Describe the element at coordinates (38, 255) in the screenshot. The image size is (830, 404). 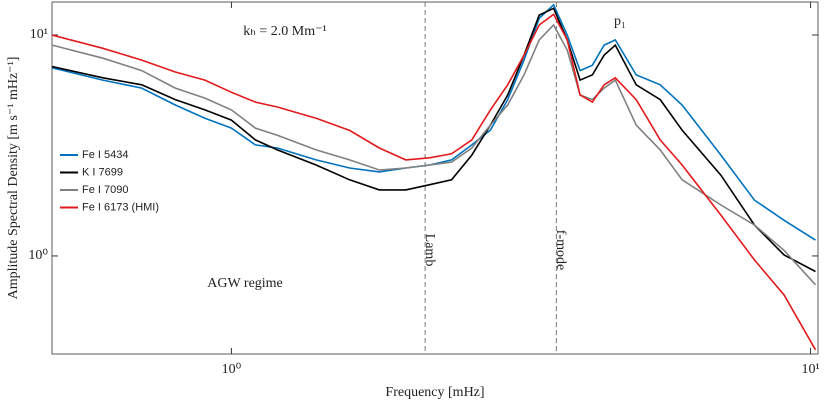
I see `y-tick-label: 10⁰` at that location.